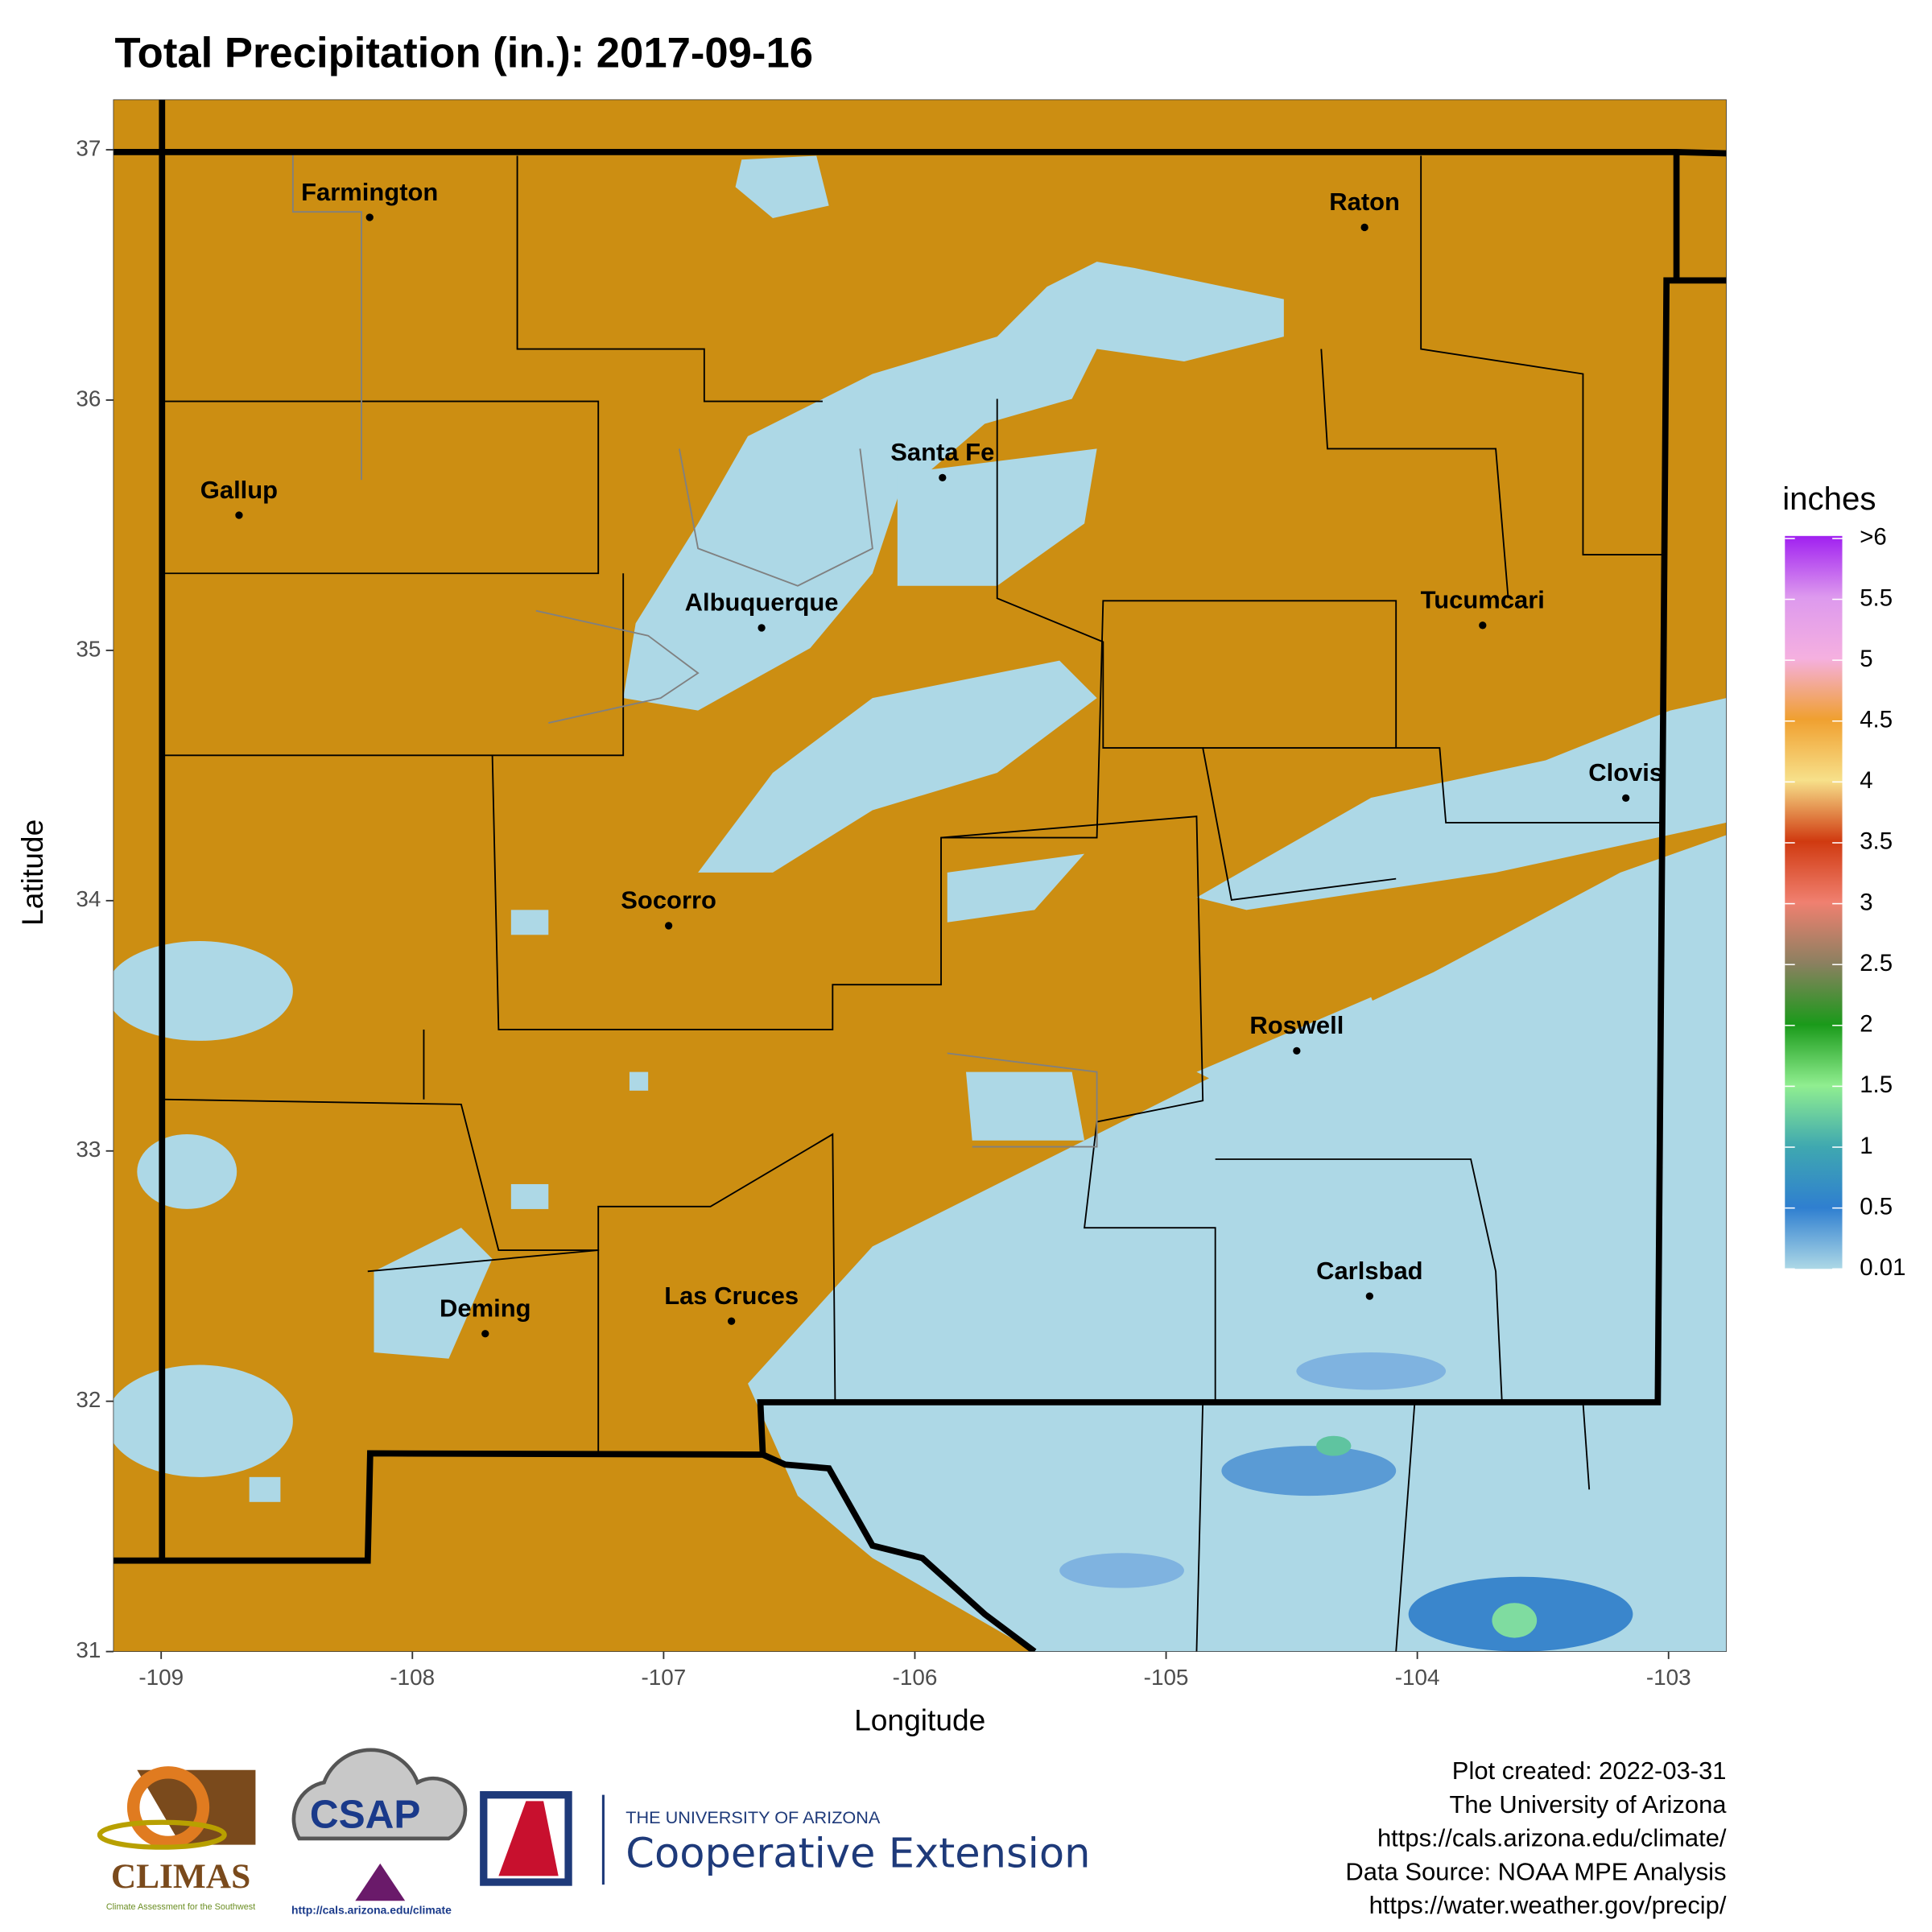 This screenshot has width=1932, height=1932. Describe the element at coordinates (1589, 1771) in the screenshot. I see `footer-line: Plot created: 2022-03-31` at that location.